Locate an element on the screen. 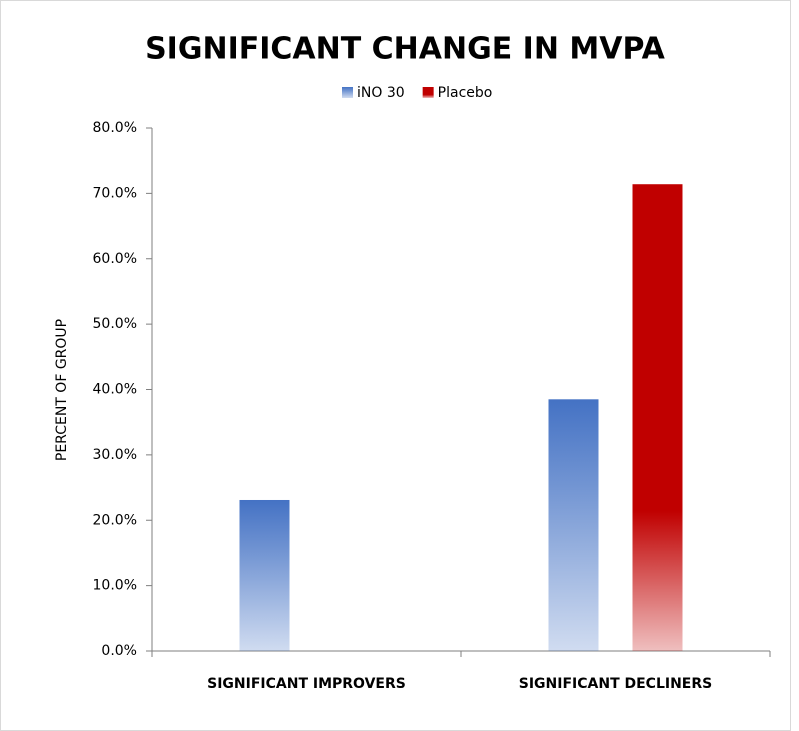 This screenshot has height=731, width=799. y-tick-label: 0.0% is located at coordinates (119, 651).